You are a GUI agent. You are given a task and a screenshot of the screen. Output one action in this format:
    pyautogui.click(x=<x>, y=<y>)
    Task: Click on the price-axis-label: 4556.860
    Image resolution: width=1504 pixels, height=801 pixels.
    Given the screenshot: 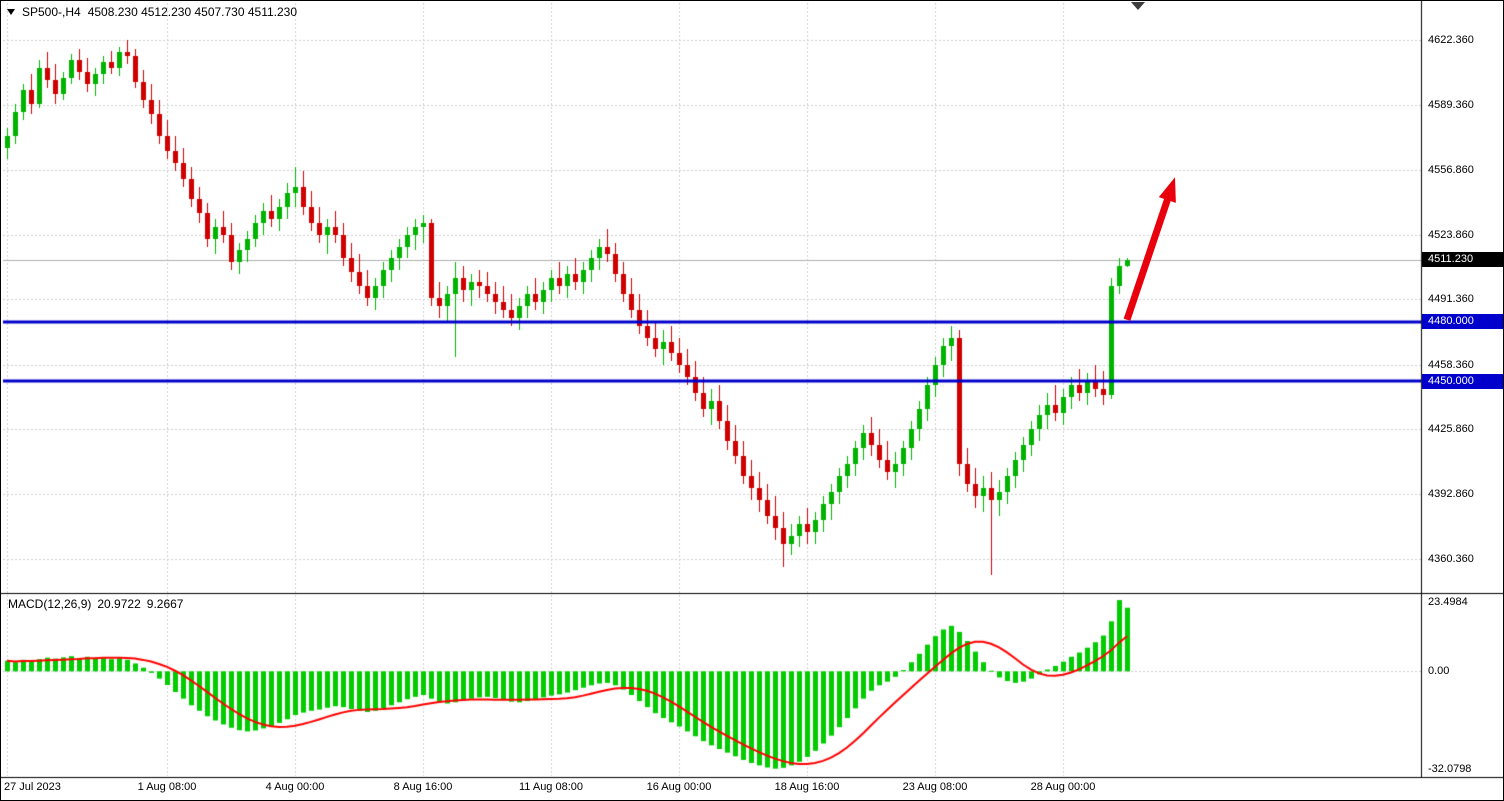 What is the action you would take?
    pyautogui.click(x=1451, y=169)
    